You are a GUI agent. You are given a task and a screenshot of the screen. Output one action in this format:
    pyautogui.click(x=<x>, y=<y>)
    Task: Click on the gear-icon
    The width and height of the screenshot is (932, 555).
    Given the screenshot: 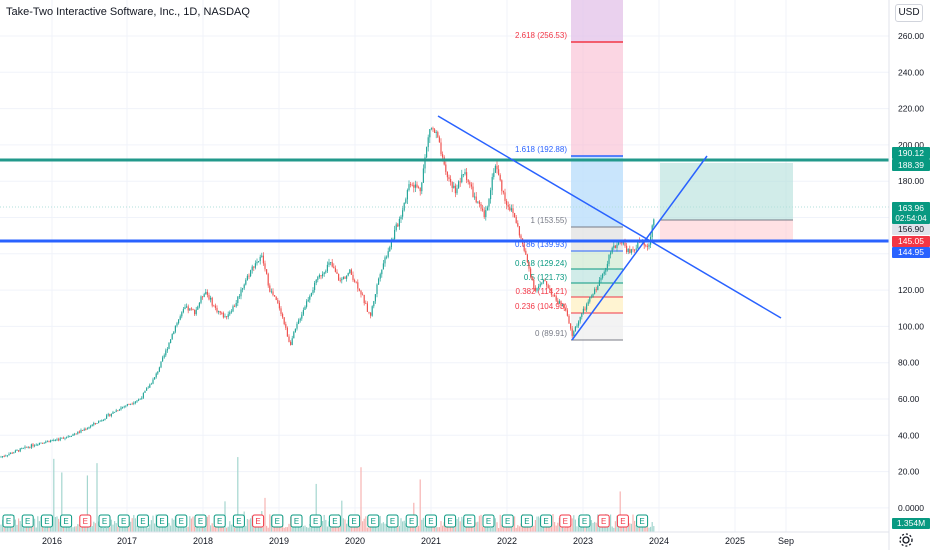 What is the action you would take?
    pyautogui.click(x=906, y=540)
    